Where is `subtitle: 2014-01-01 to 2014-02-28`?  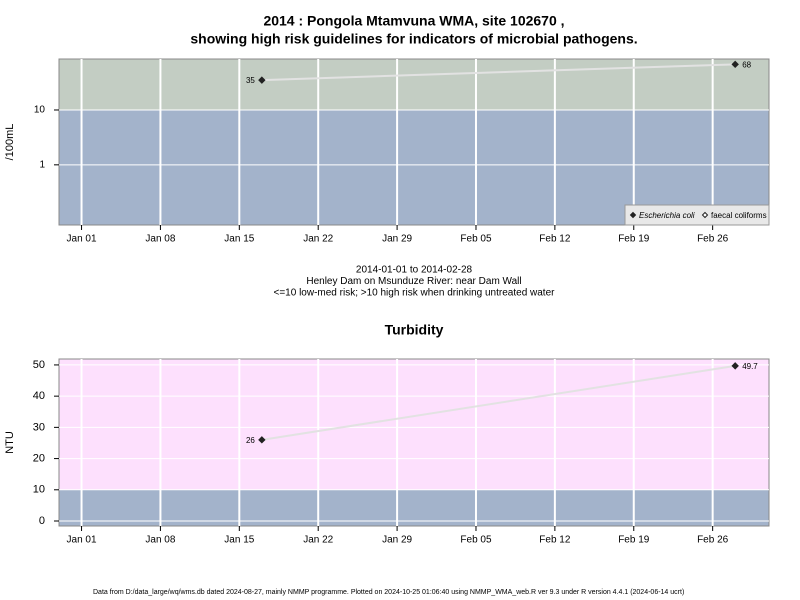 subtitle: 2014-01-01 to 2014-02-28 is located at coordinates (414, 270).